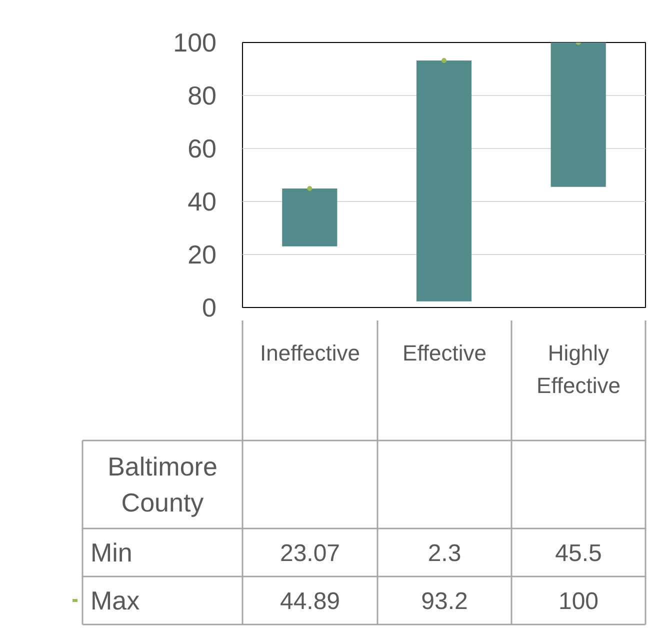 Image resolution: width=658 pixels, height=633 pixels. What do you see at coordinates (578, 601) in the screenshot?
I see `text: 100` at bounding box center [578, 601].